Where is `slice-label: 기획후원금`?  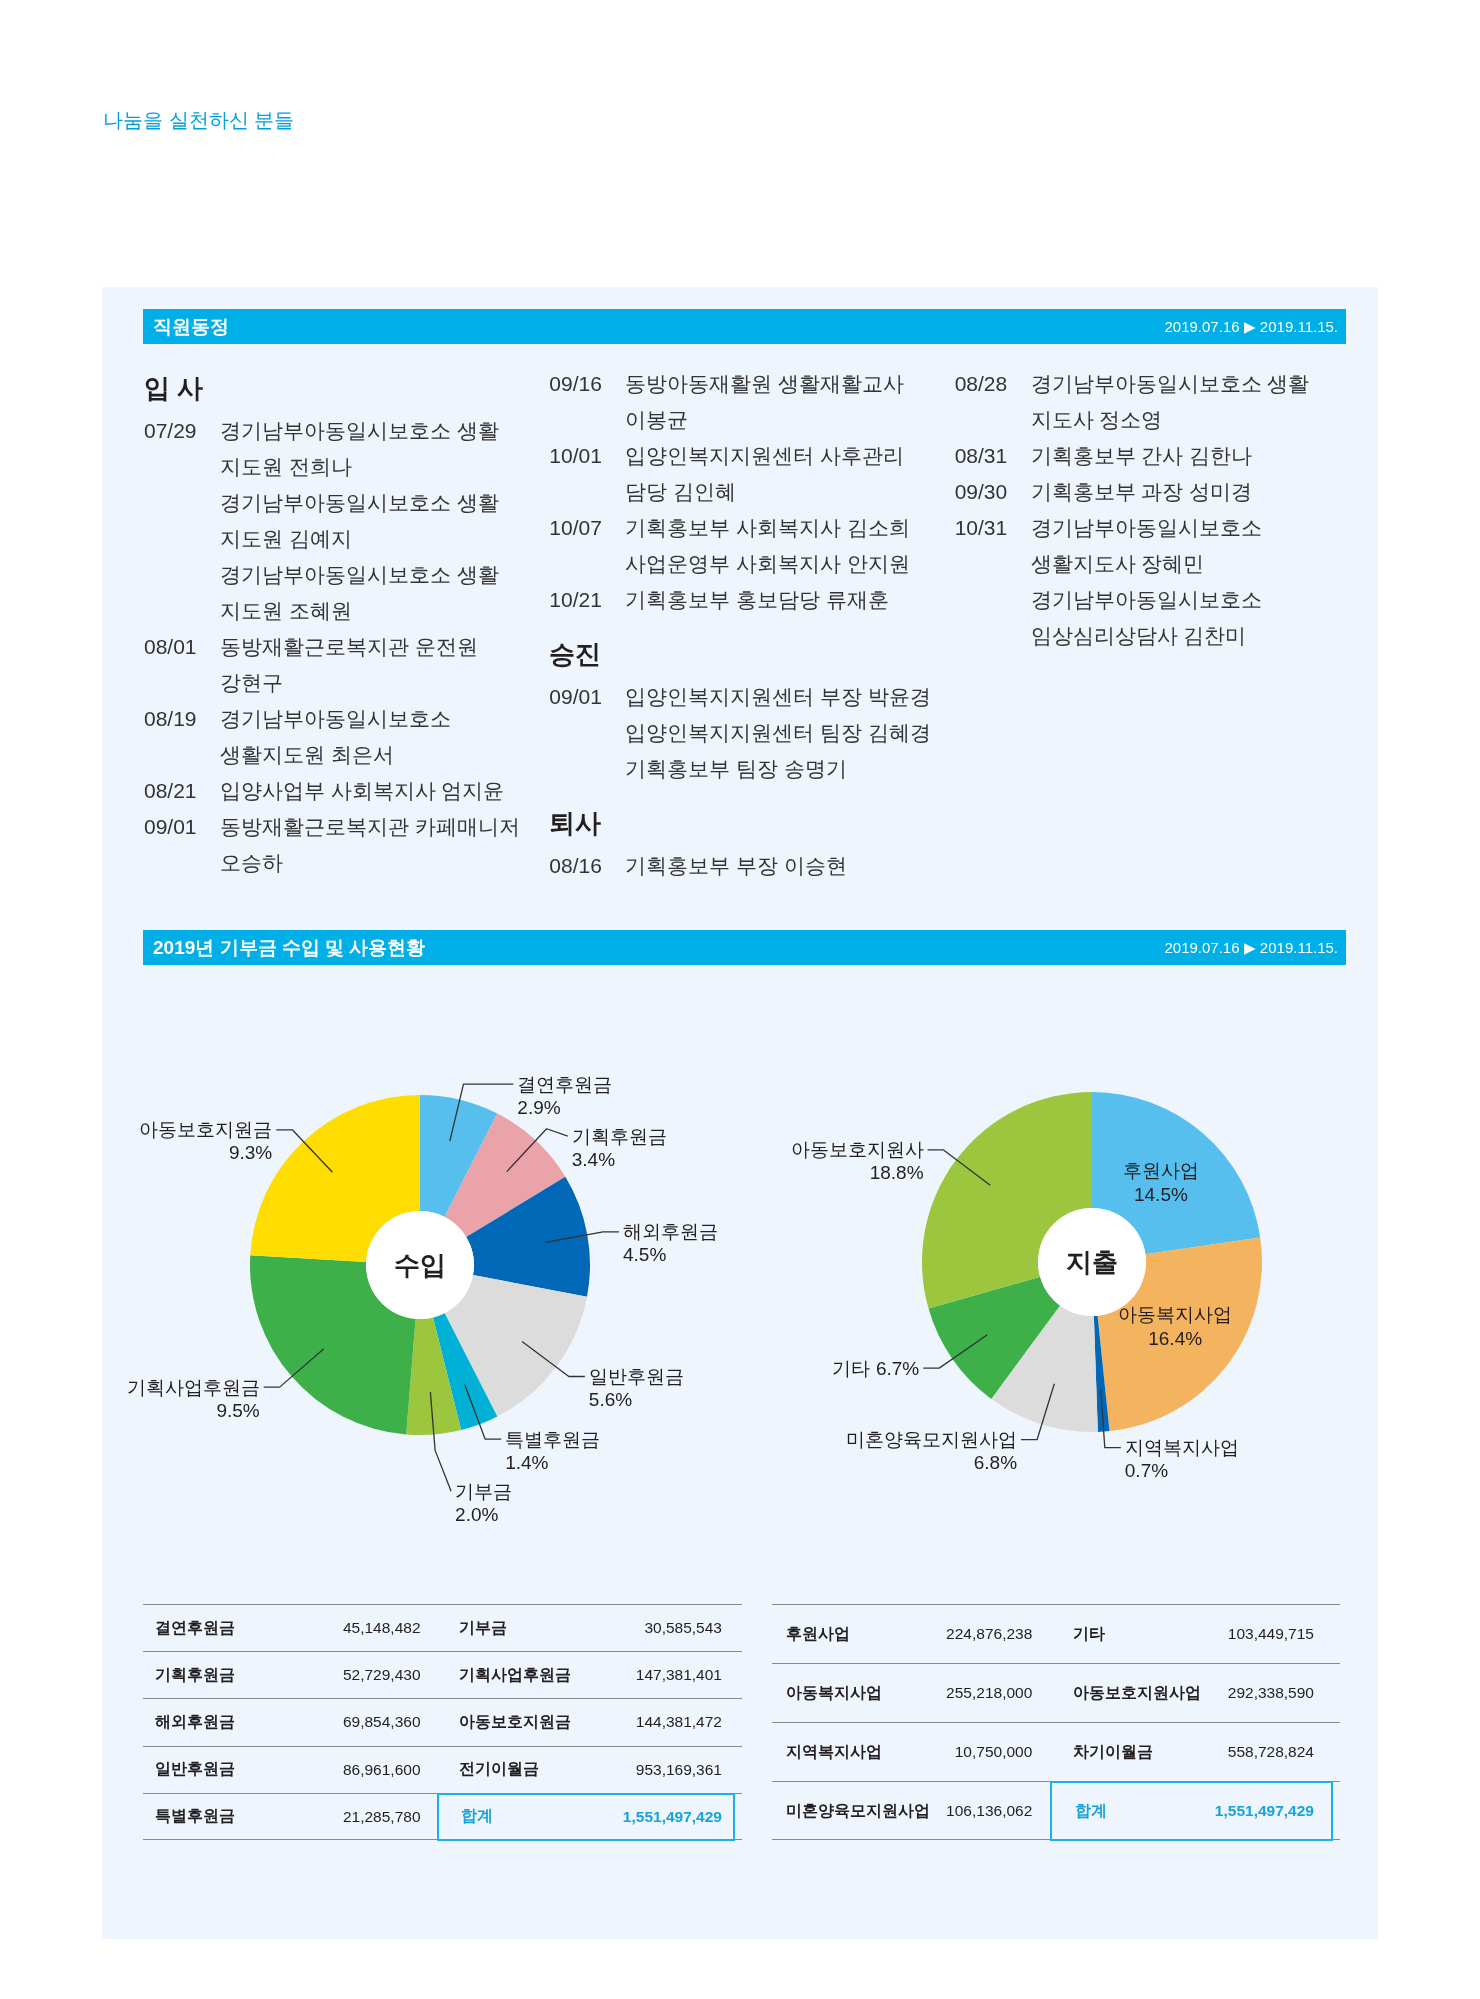
slice-label: 기획후원금 is located at coordinates (619, 1136).